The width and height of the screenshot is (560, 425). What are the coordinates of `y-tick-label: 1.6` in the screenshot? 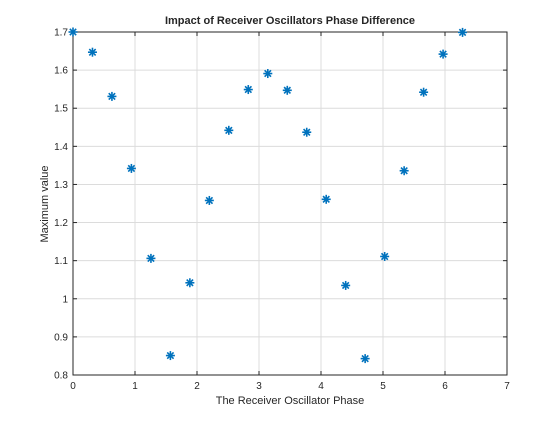 It's located at (61, 71).